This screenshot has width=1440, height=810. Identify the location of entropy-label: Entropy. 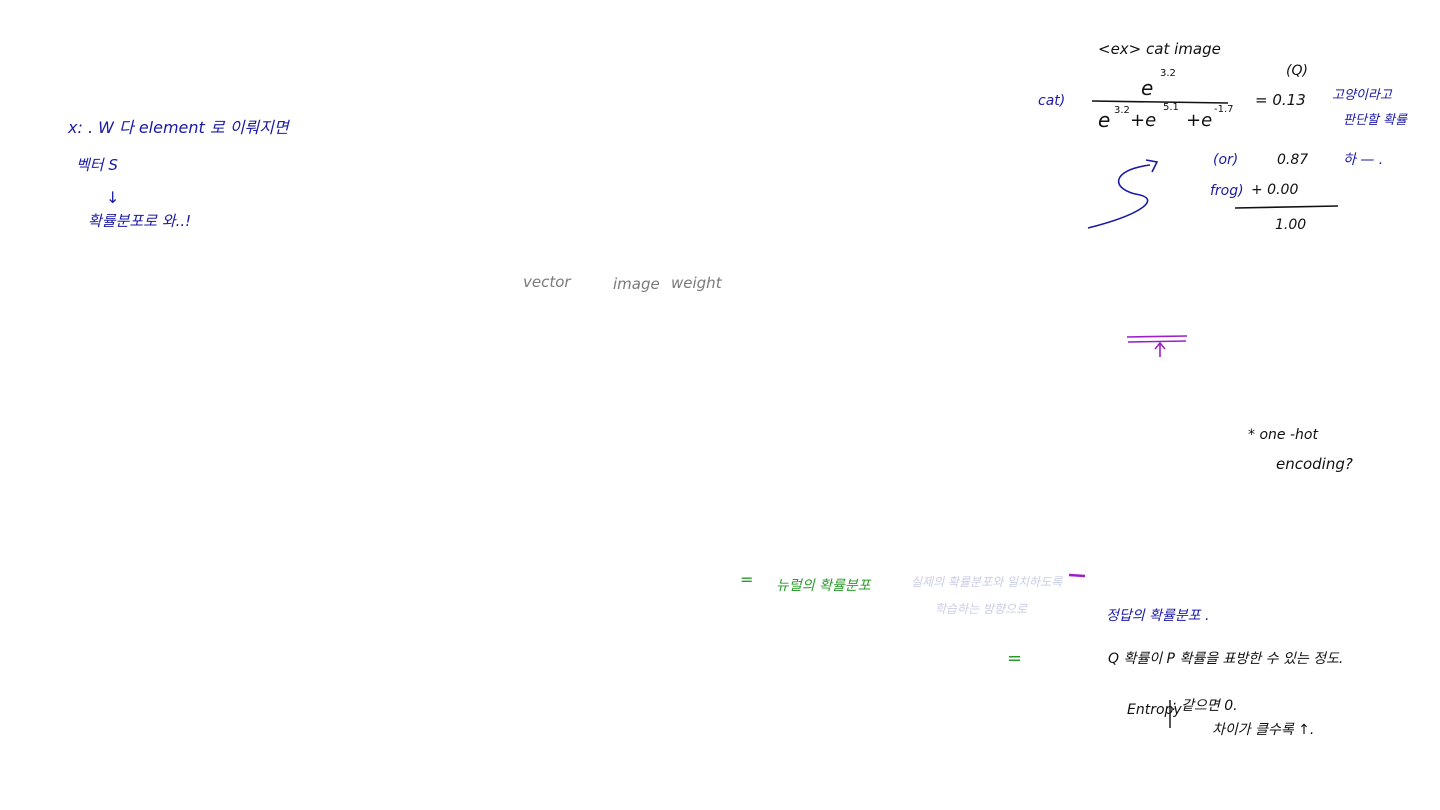
(1154, 710).